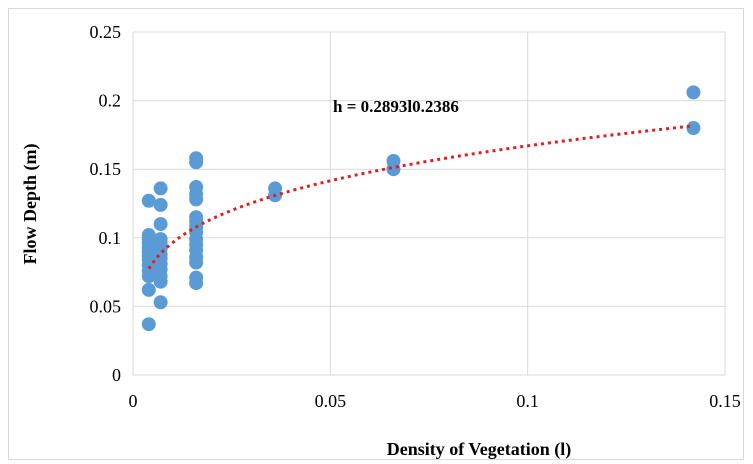  Describe the element at coordinates (331, 401) in the screenshot. I see `x-tick-label: 0.05` at that location.